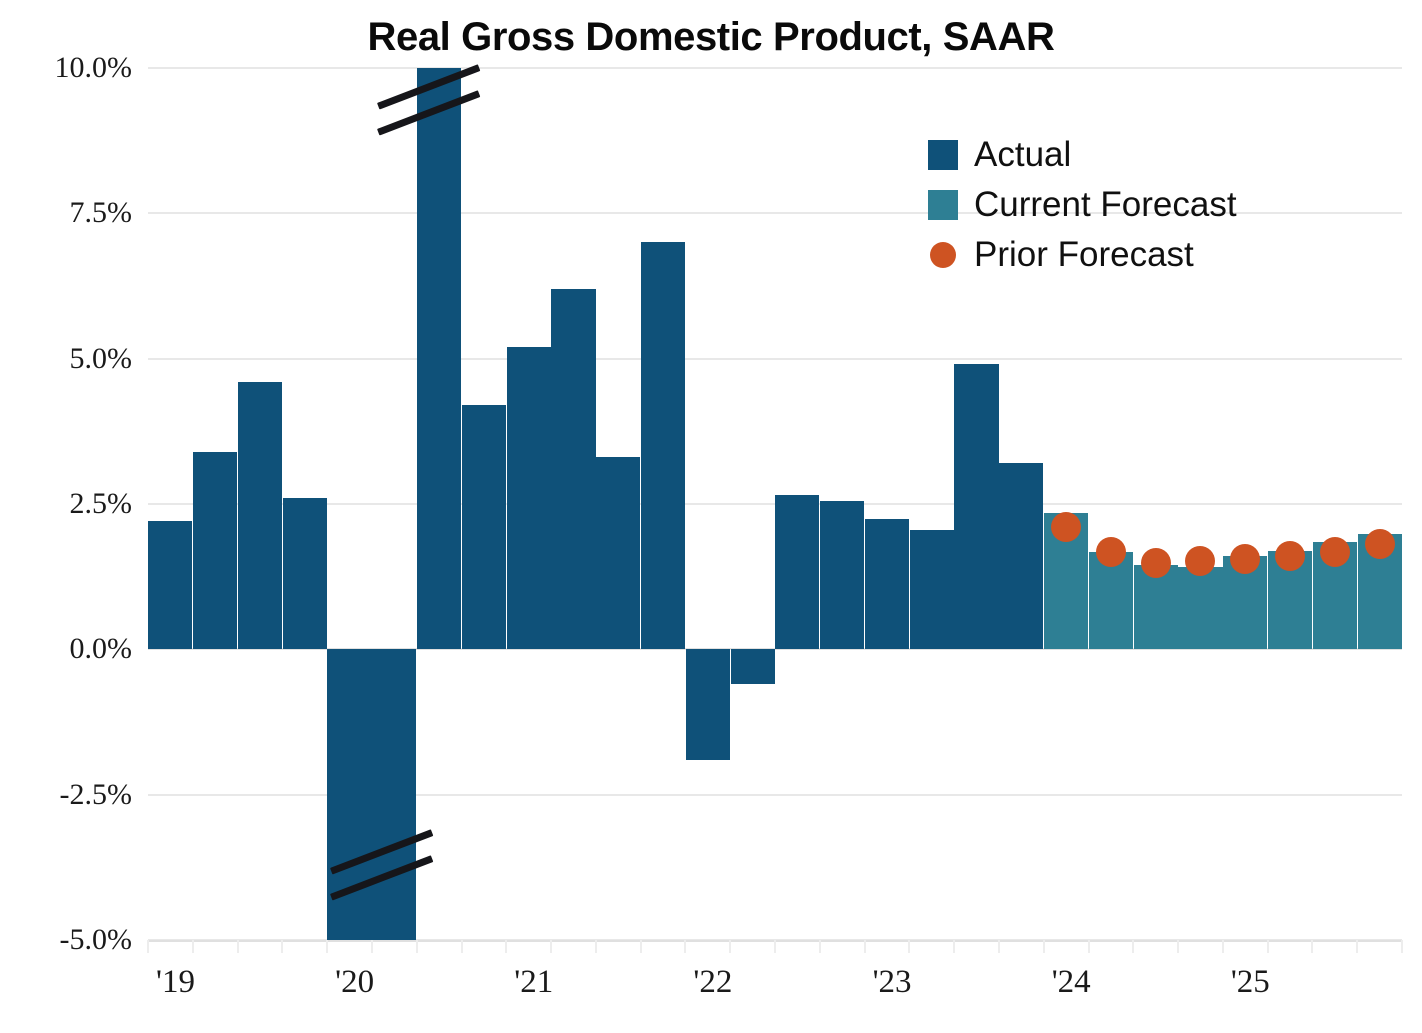 This screenshot has width=1422, height=1033. I want to click on legend-swatch-actual-icon, so click(943, 155).